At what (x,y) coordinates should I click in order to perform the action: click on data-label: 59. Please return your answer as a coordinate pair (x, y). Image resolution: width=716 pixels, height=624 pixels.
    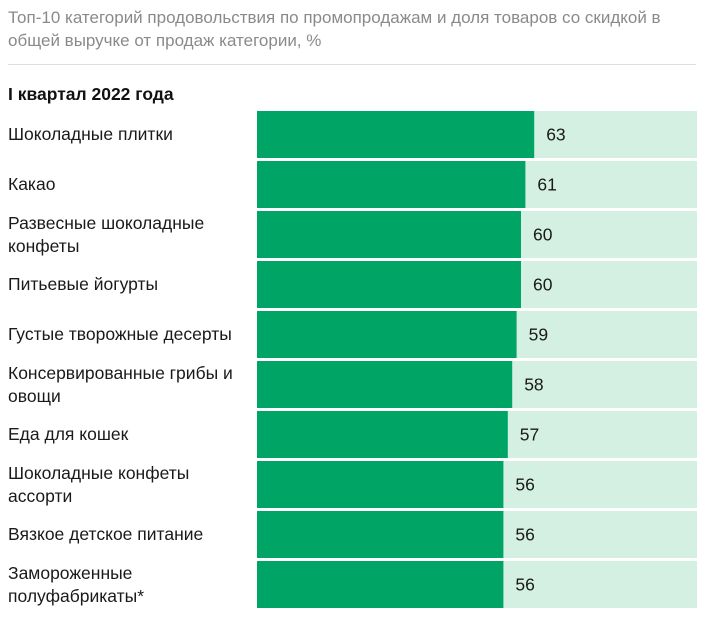
    Looking at the image, I should click on (538, 335).